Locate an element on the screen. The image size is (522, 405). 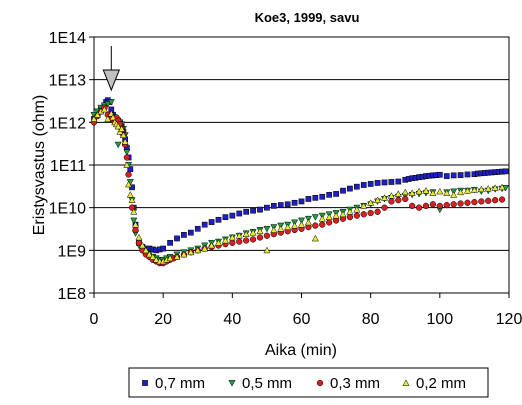
y-tick-label: 1E12 is located at coordinates (67, 123).